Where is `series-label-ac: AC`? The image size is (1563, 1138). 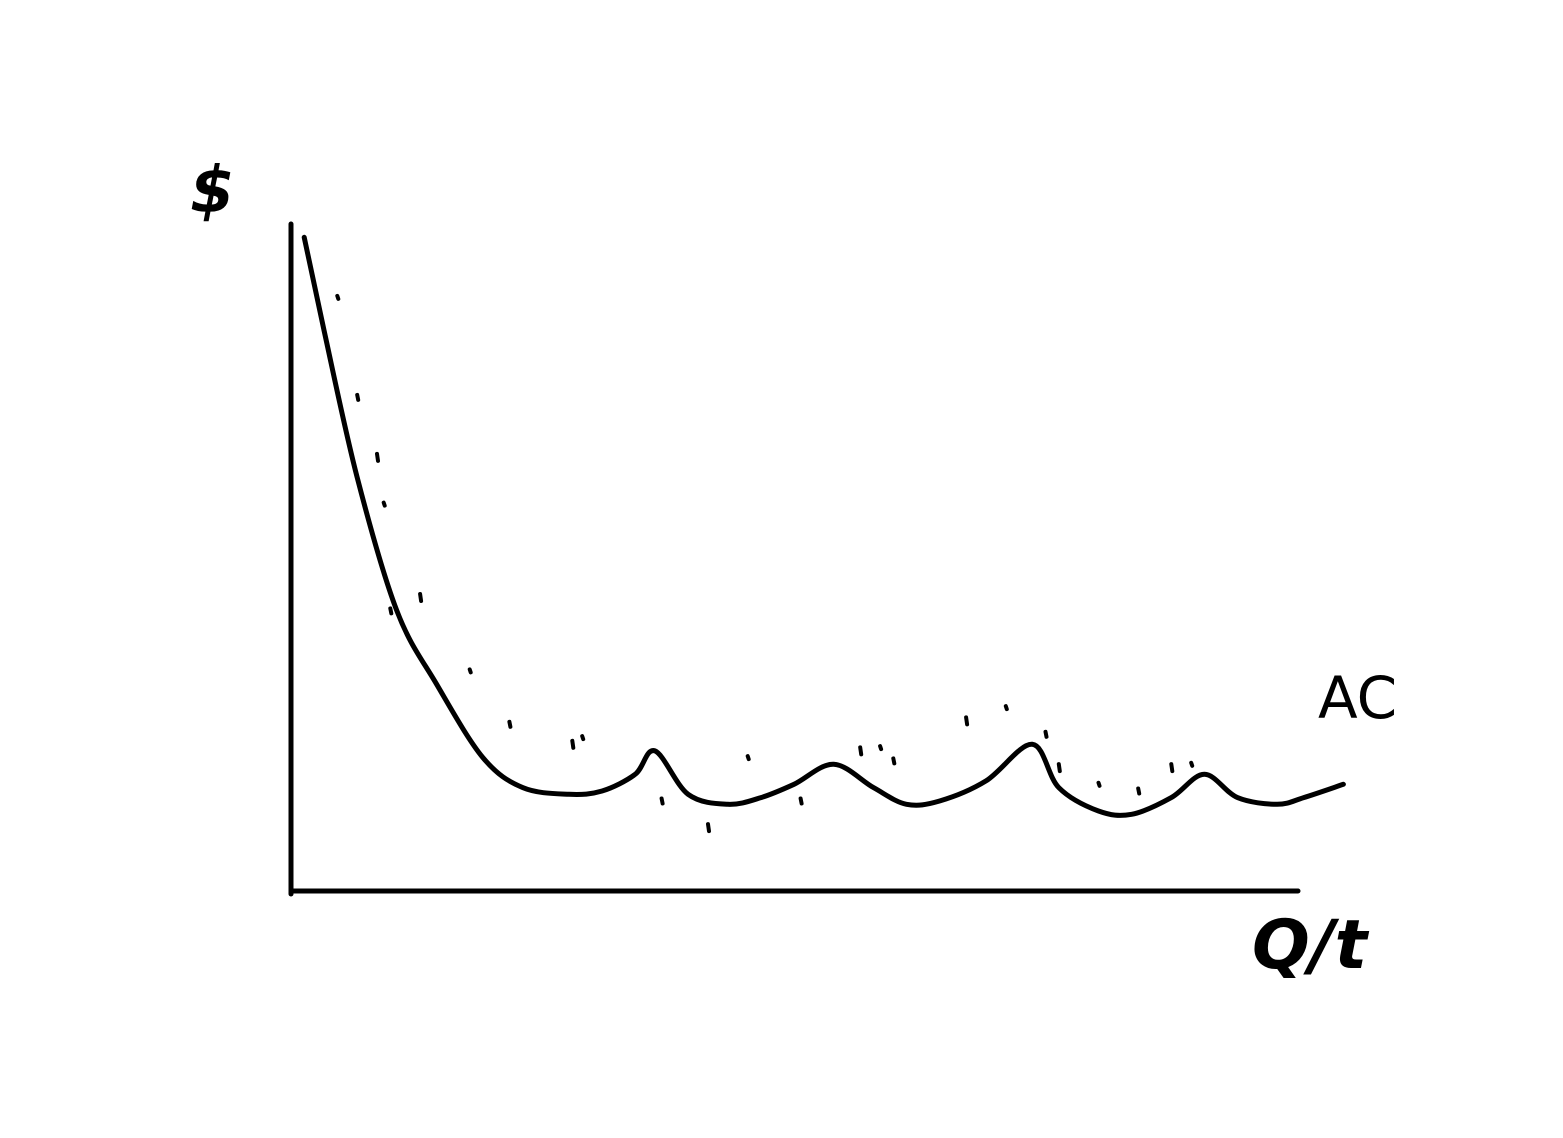 series-label-ac: AC is located at coordinates (1357, 698).